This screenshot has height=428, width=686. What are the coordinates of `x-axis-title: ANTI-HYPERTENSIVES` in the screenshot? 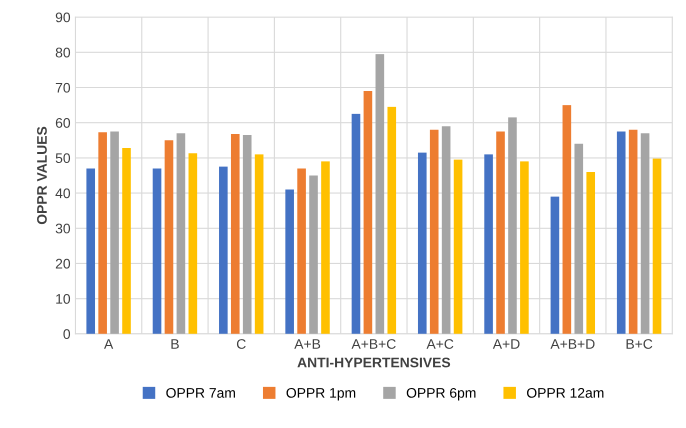 It's located at (373, 363).